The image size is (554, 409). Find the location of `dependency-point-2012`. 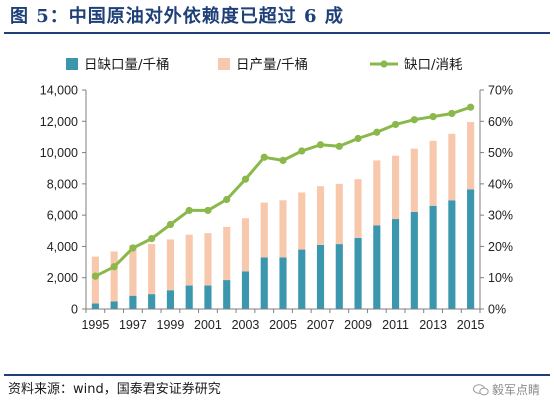

dependency-point-2012 is located at coordinates (414, 120).